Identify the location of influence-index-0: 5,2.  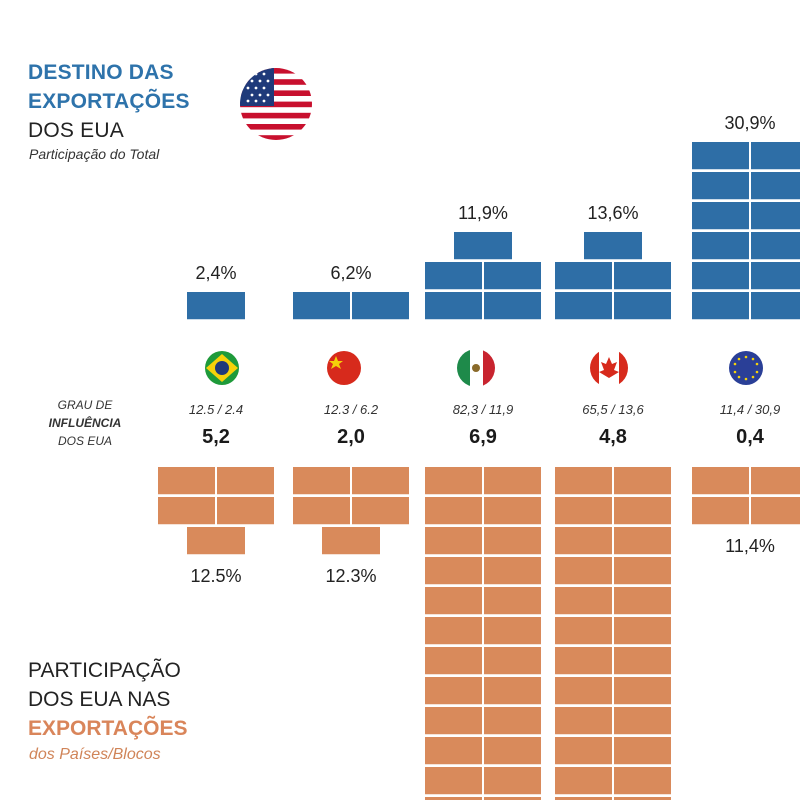
(216, 437).